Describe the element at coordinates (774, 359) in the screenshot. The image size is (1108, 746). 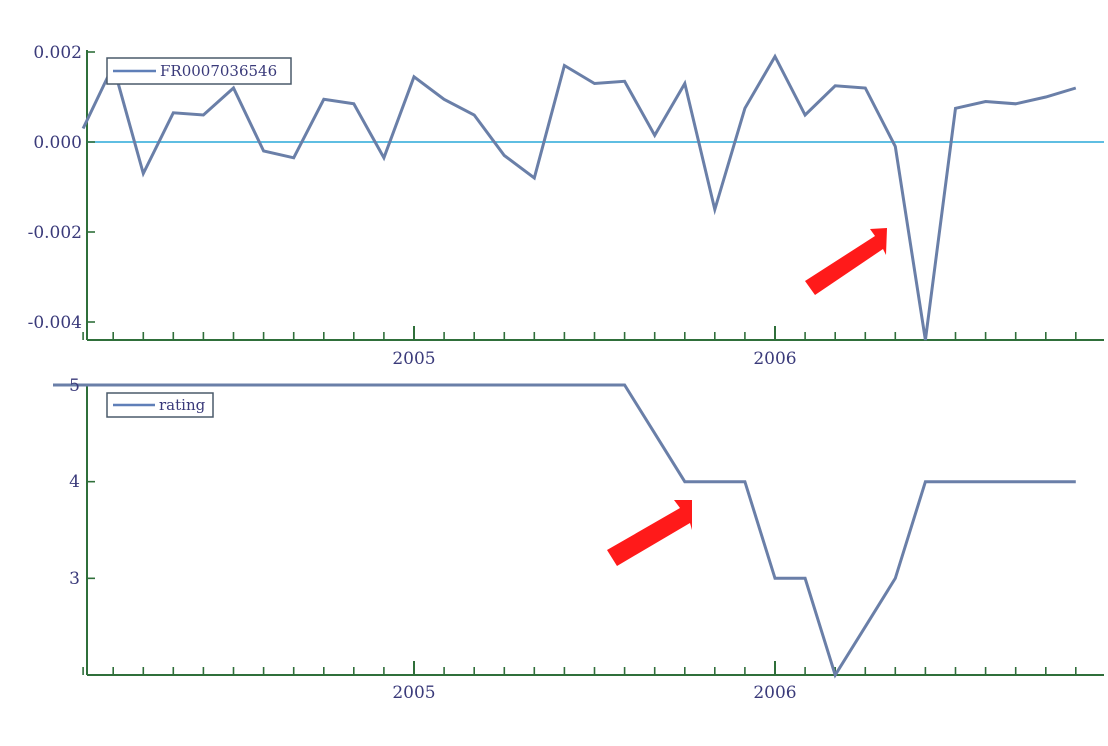
I see `top-xtick-label-1: 2006` at that location.